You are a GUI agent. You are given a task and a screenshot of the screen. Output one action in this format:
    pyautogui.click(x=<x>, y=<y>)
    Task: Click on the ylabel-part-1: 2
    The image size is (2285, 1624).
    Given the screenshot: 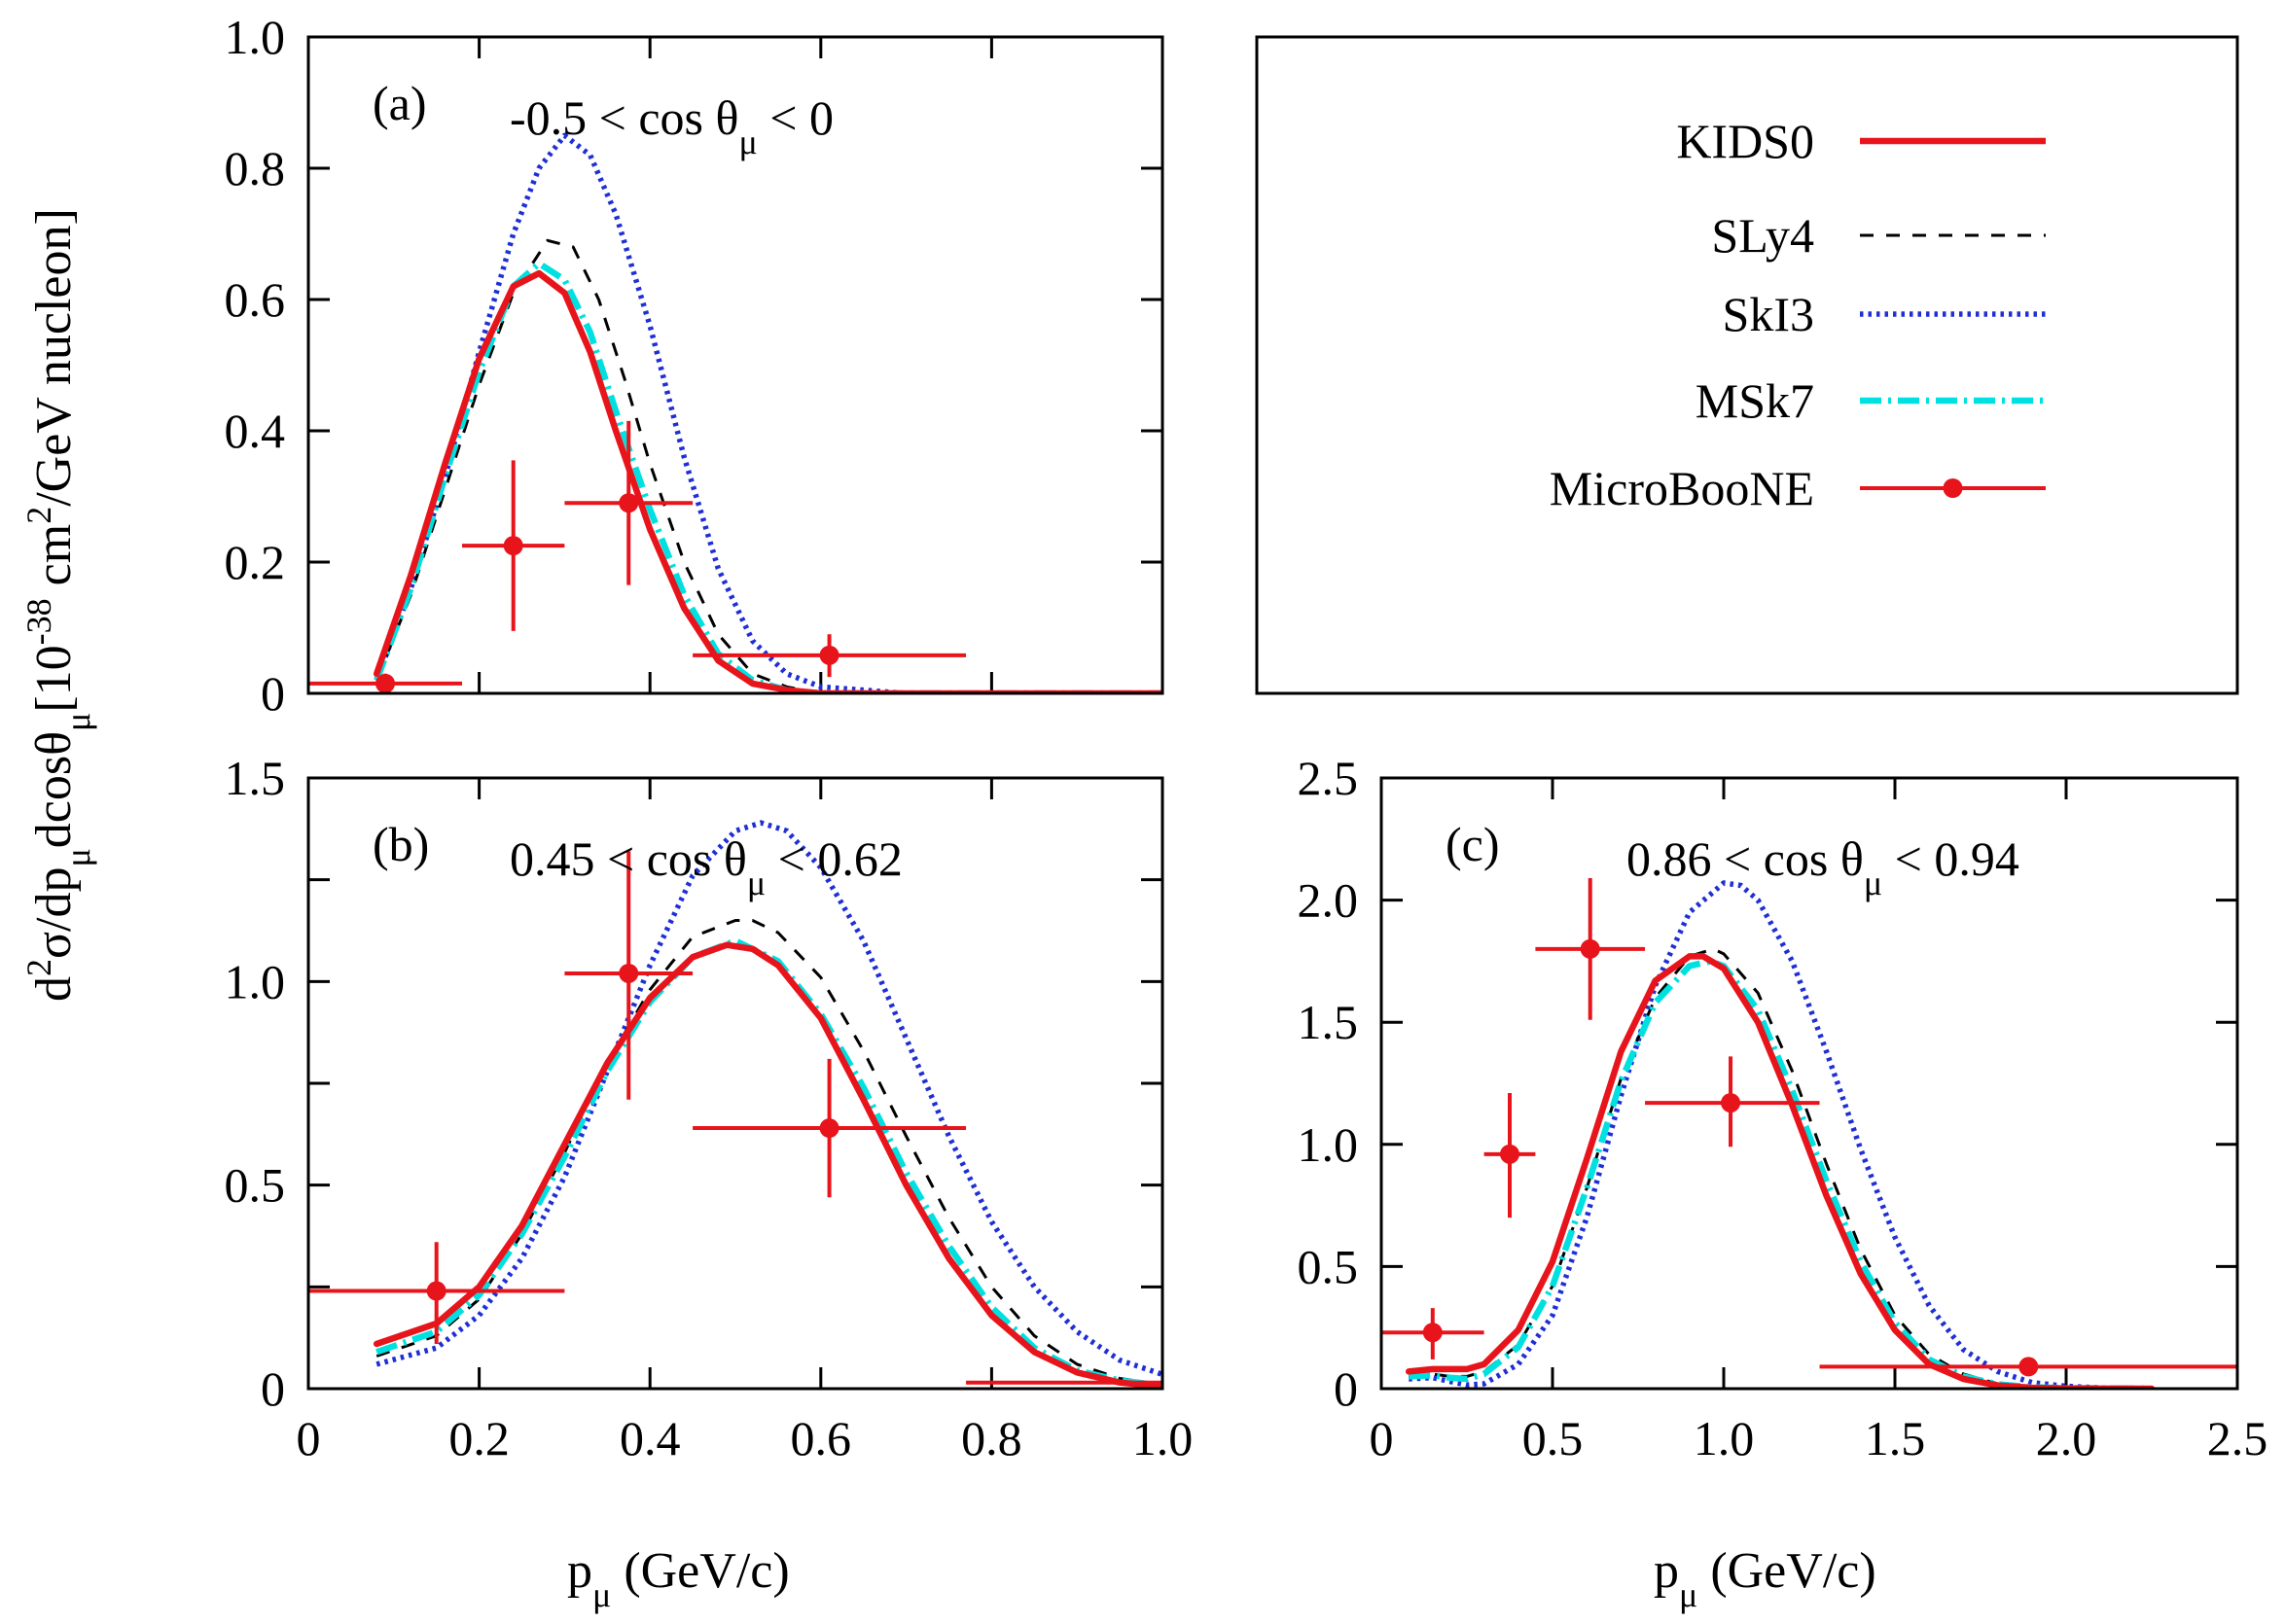 What is the action you would take?
    pyautogui.click(x=38, y=967)
    